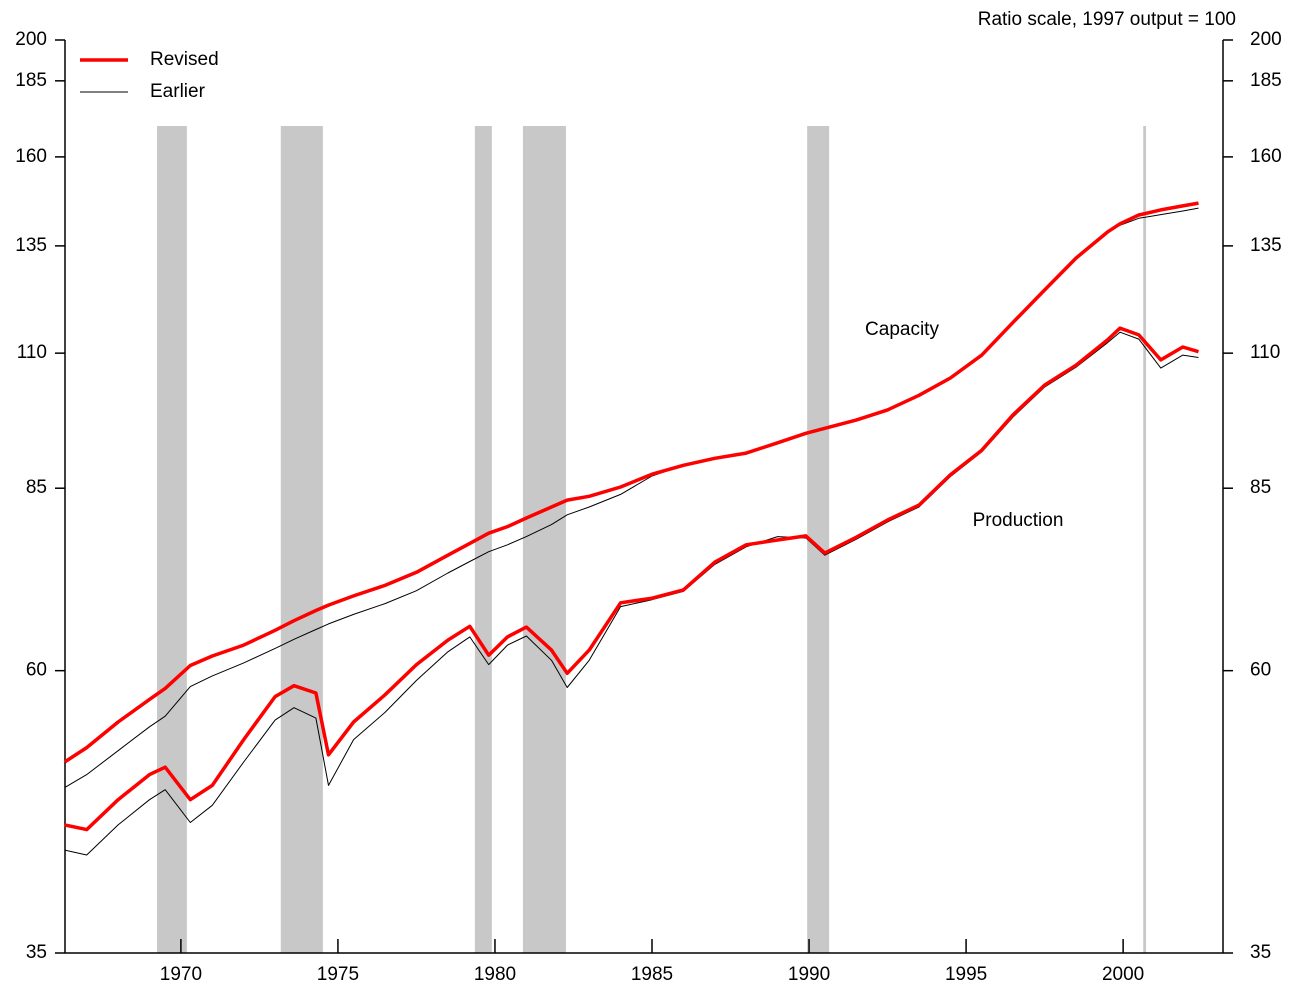  What do you see at coordinates (36, 487) in the screenshot?
I see `y-tick-label: 85` at bounding box center [36, 487].